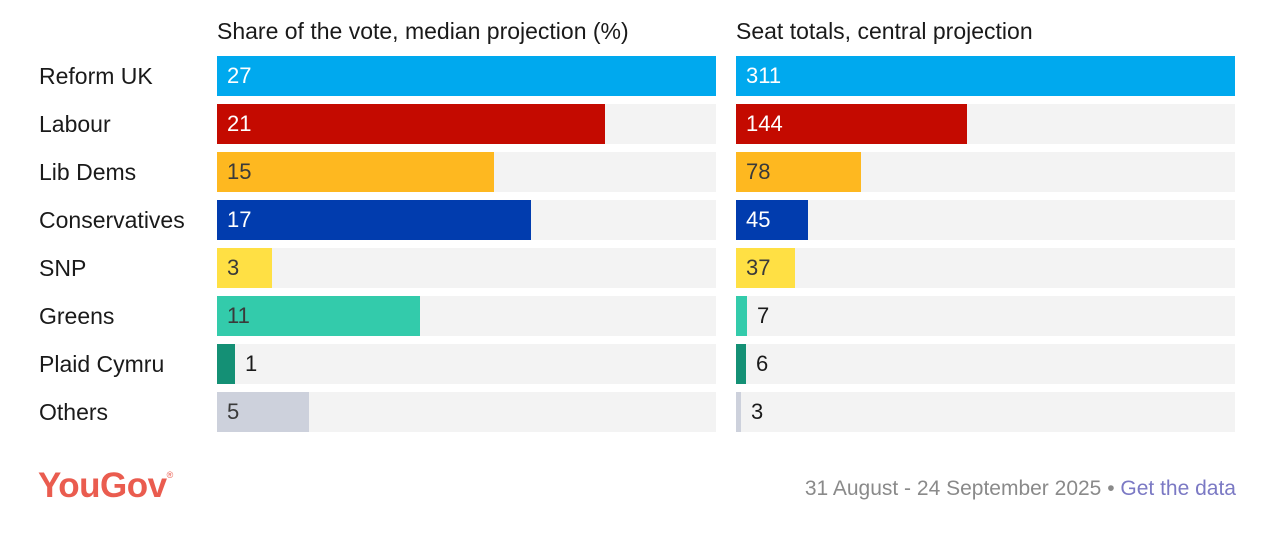 The width and height of the screenshot is (1282, 548). I want to click on row-label: Lib Dems, so click(88, 172).